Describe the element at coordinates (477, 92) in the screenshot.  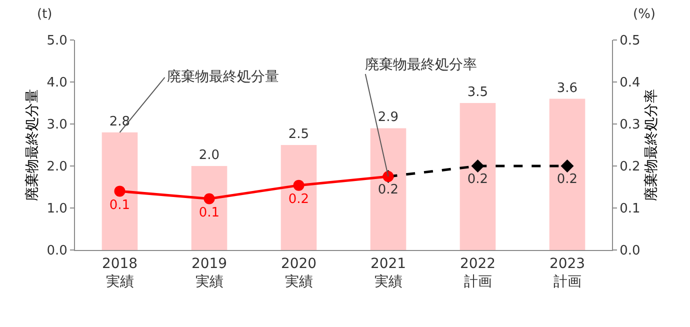
I see `data-label: 3.5` at that location.